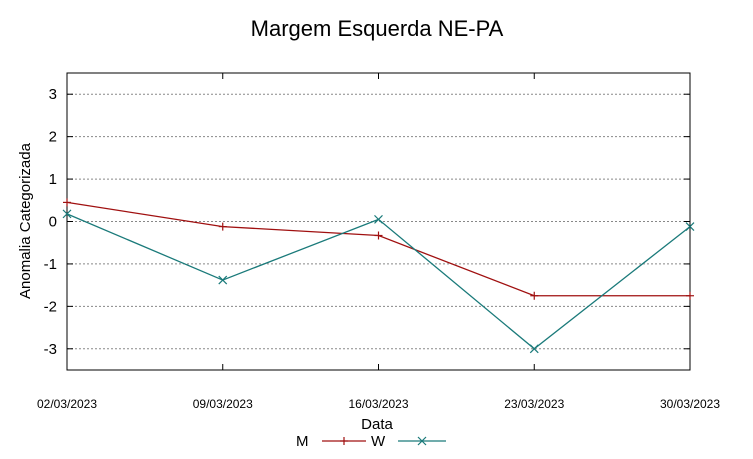 The height and width of the screenshot is (459, 753). Describe the element at coordinates (534, 404) in the screenshot. I see `x-tick-label: 23/03/2023` at that location.